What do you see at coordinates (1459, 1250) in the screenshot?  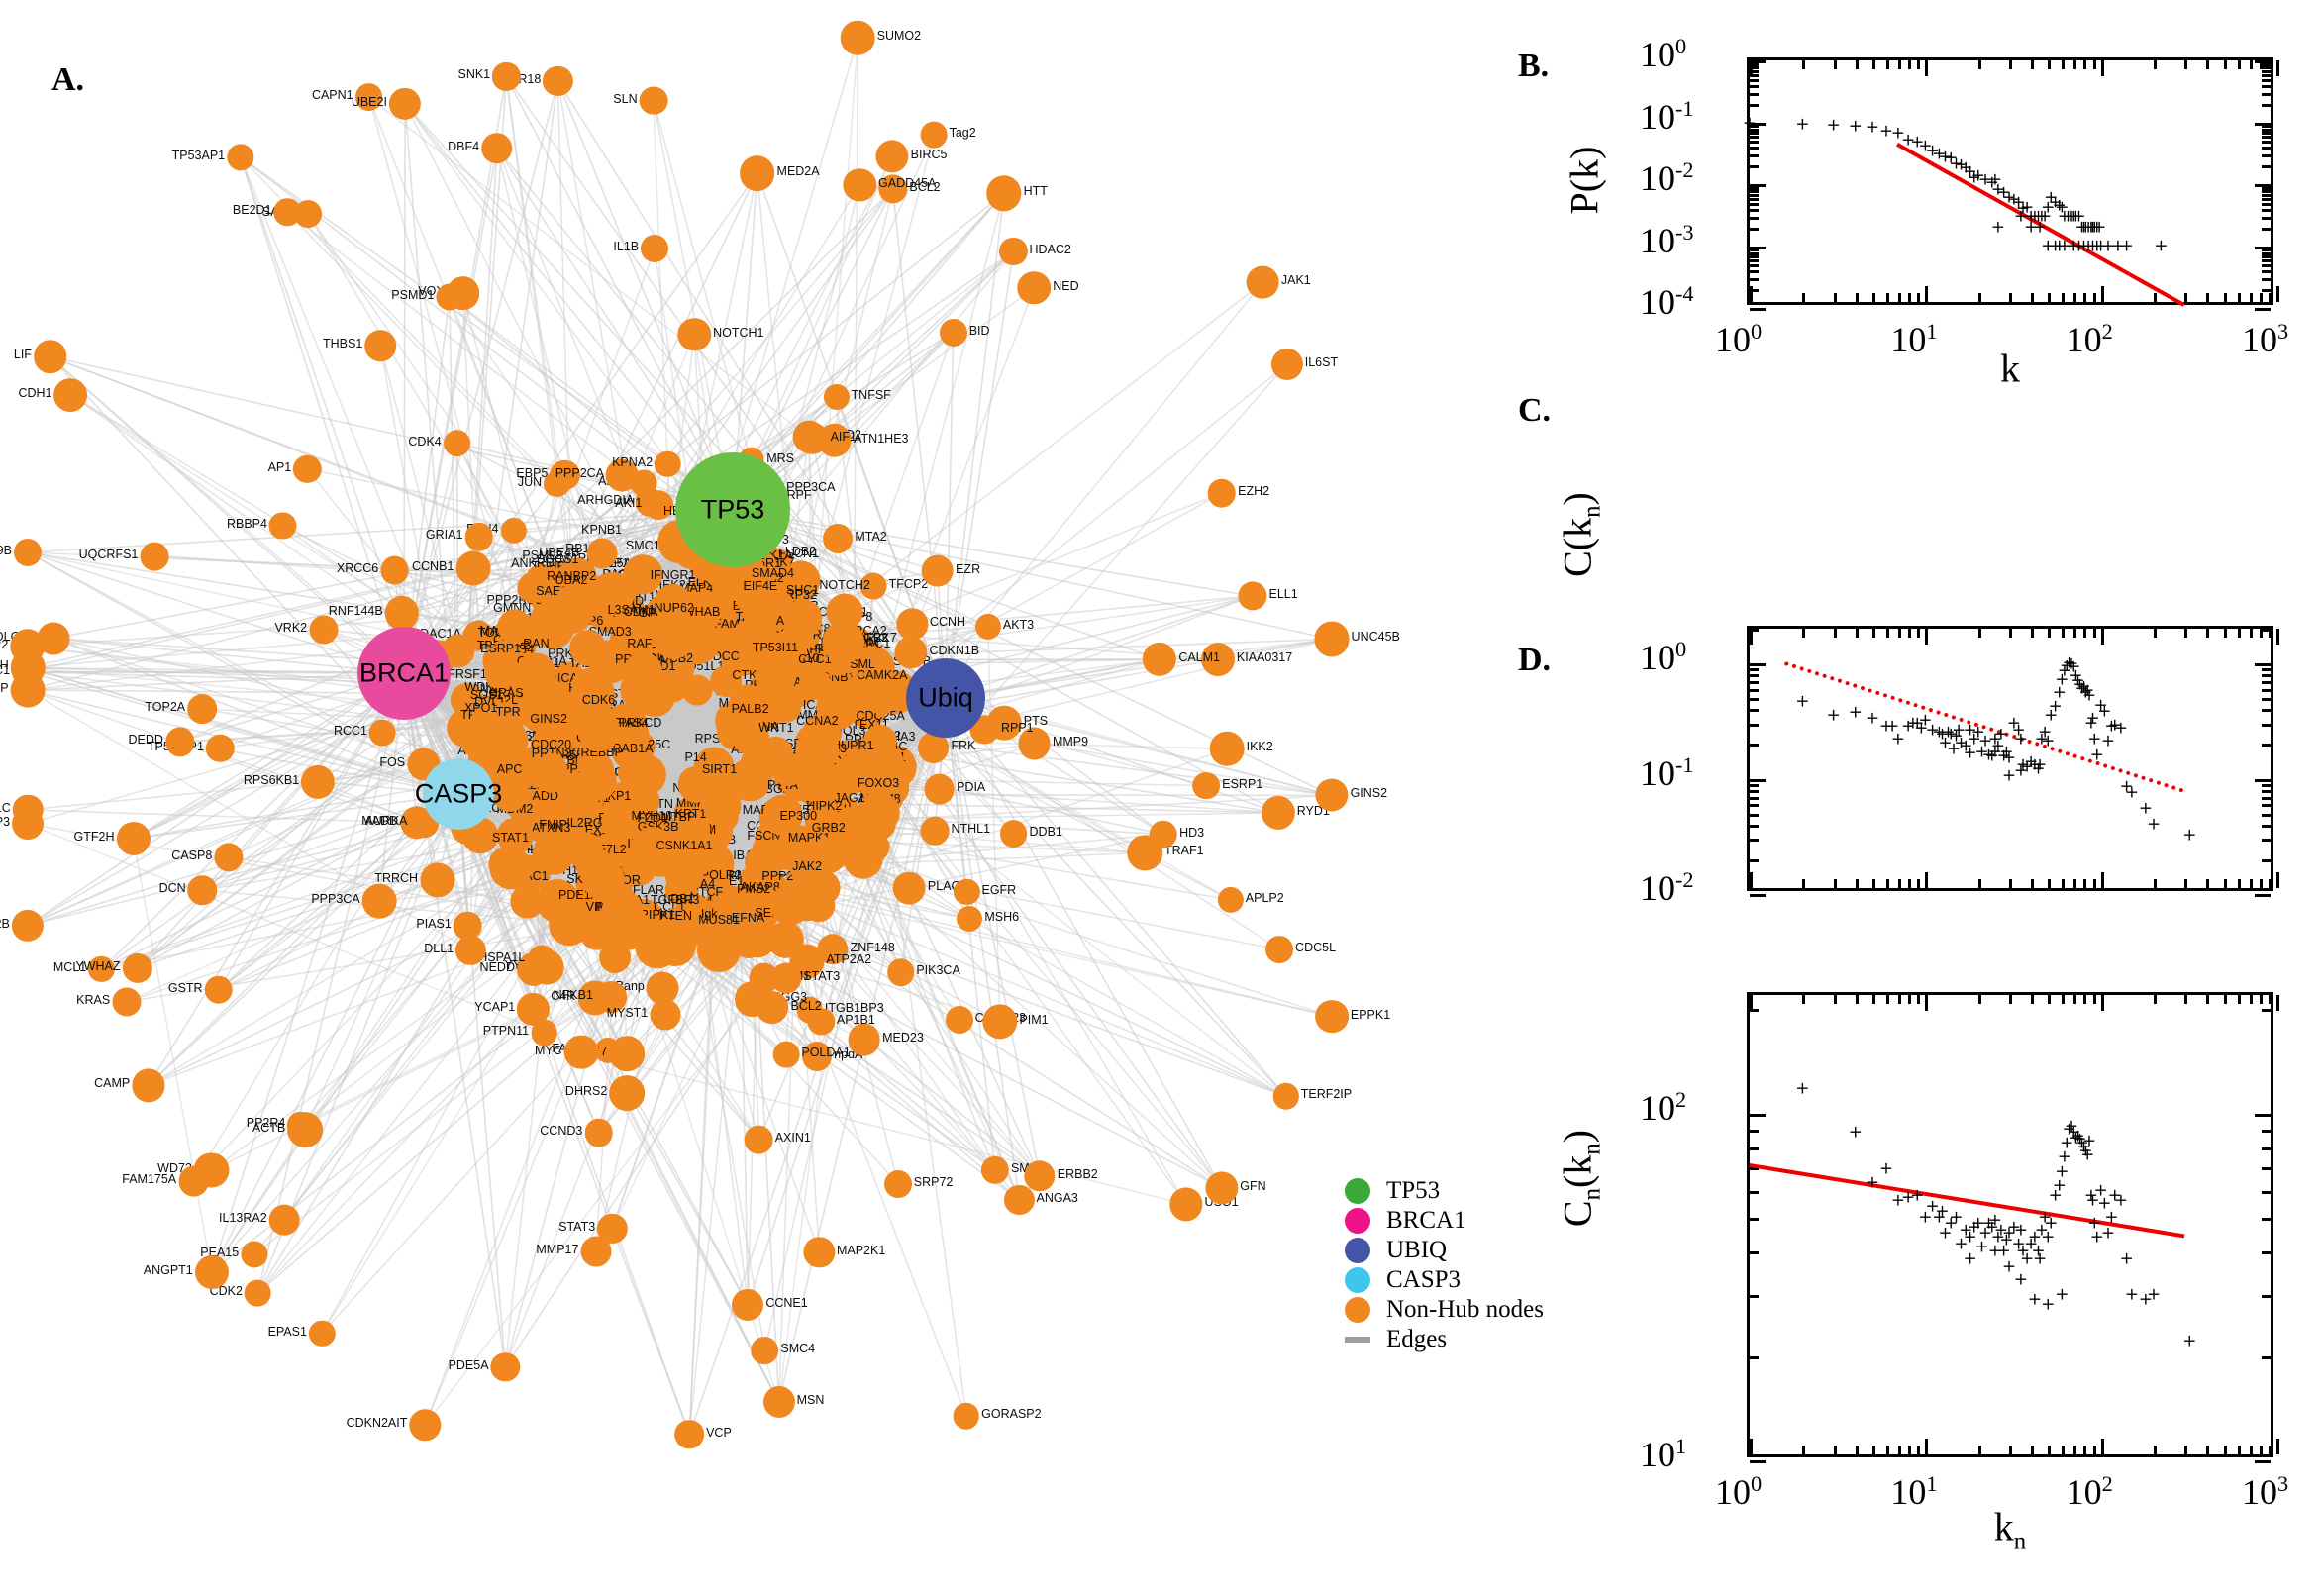 I see `legend-item-ubiq: UBIQ` at bounding box center [1459, 1250].